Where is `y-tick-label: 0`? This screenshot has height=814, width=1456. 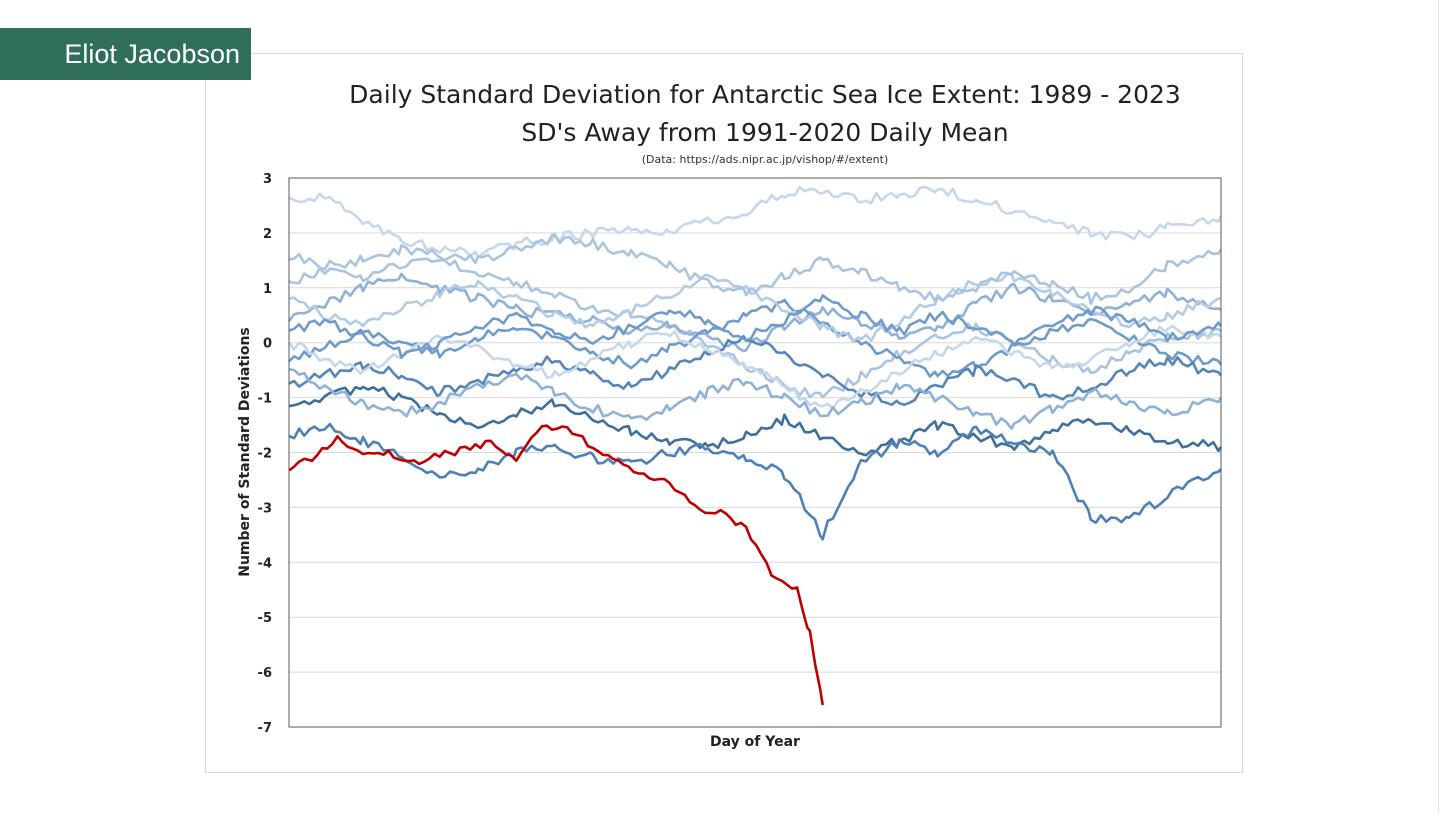
y-tick-label: 0 is located at coordinates (267, 344).